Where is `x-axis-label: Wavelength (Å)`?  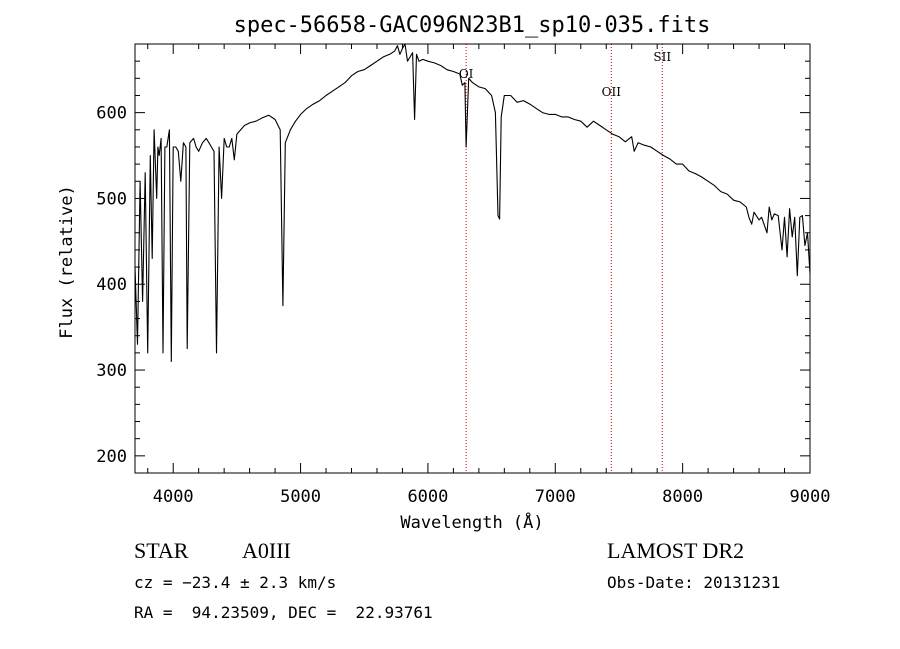 x-axis-label: Wavelength (Å) is located at coordinates (471, 522).